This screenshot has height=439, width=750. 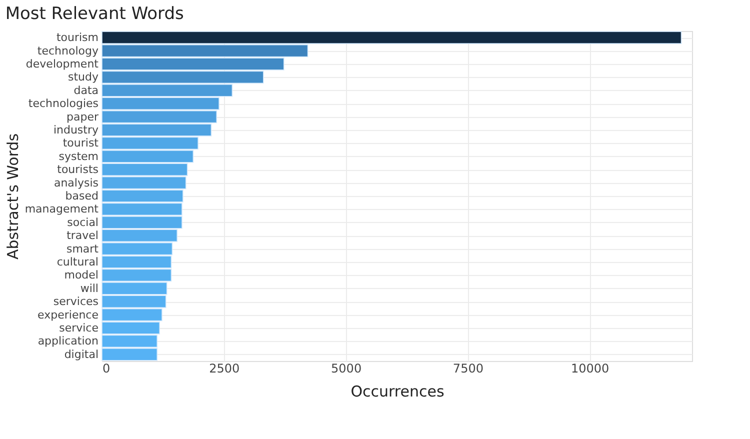 What do you see at coordinates (83, 77) in the screenshot?
I see `y-tick-label: study` at bounding box center [83, 77].